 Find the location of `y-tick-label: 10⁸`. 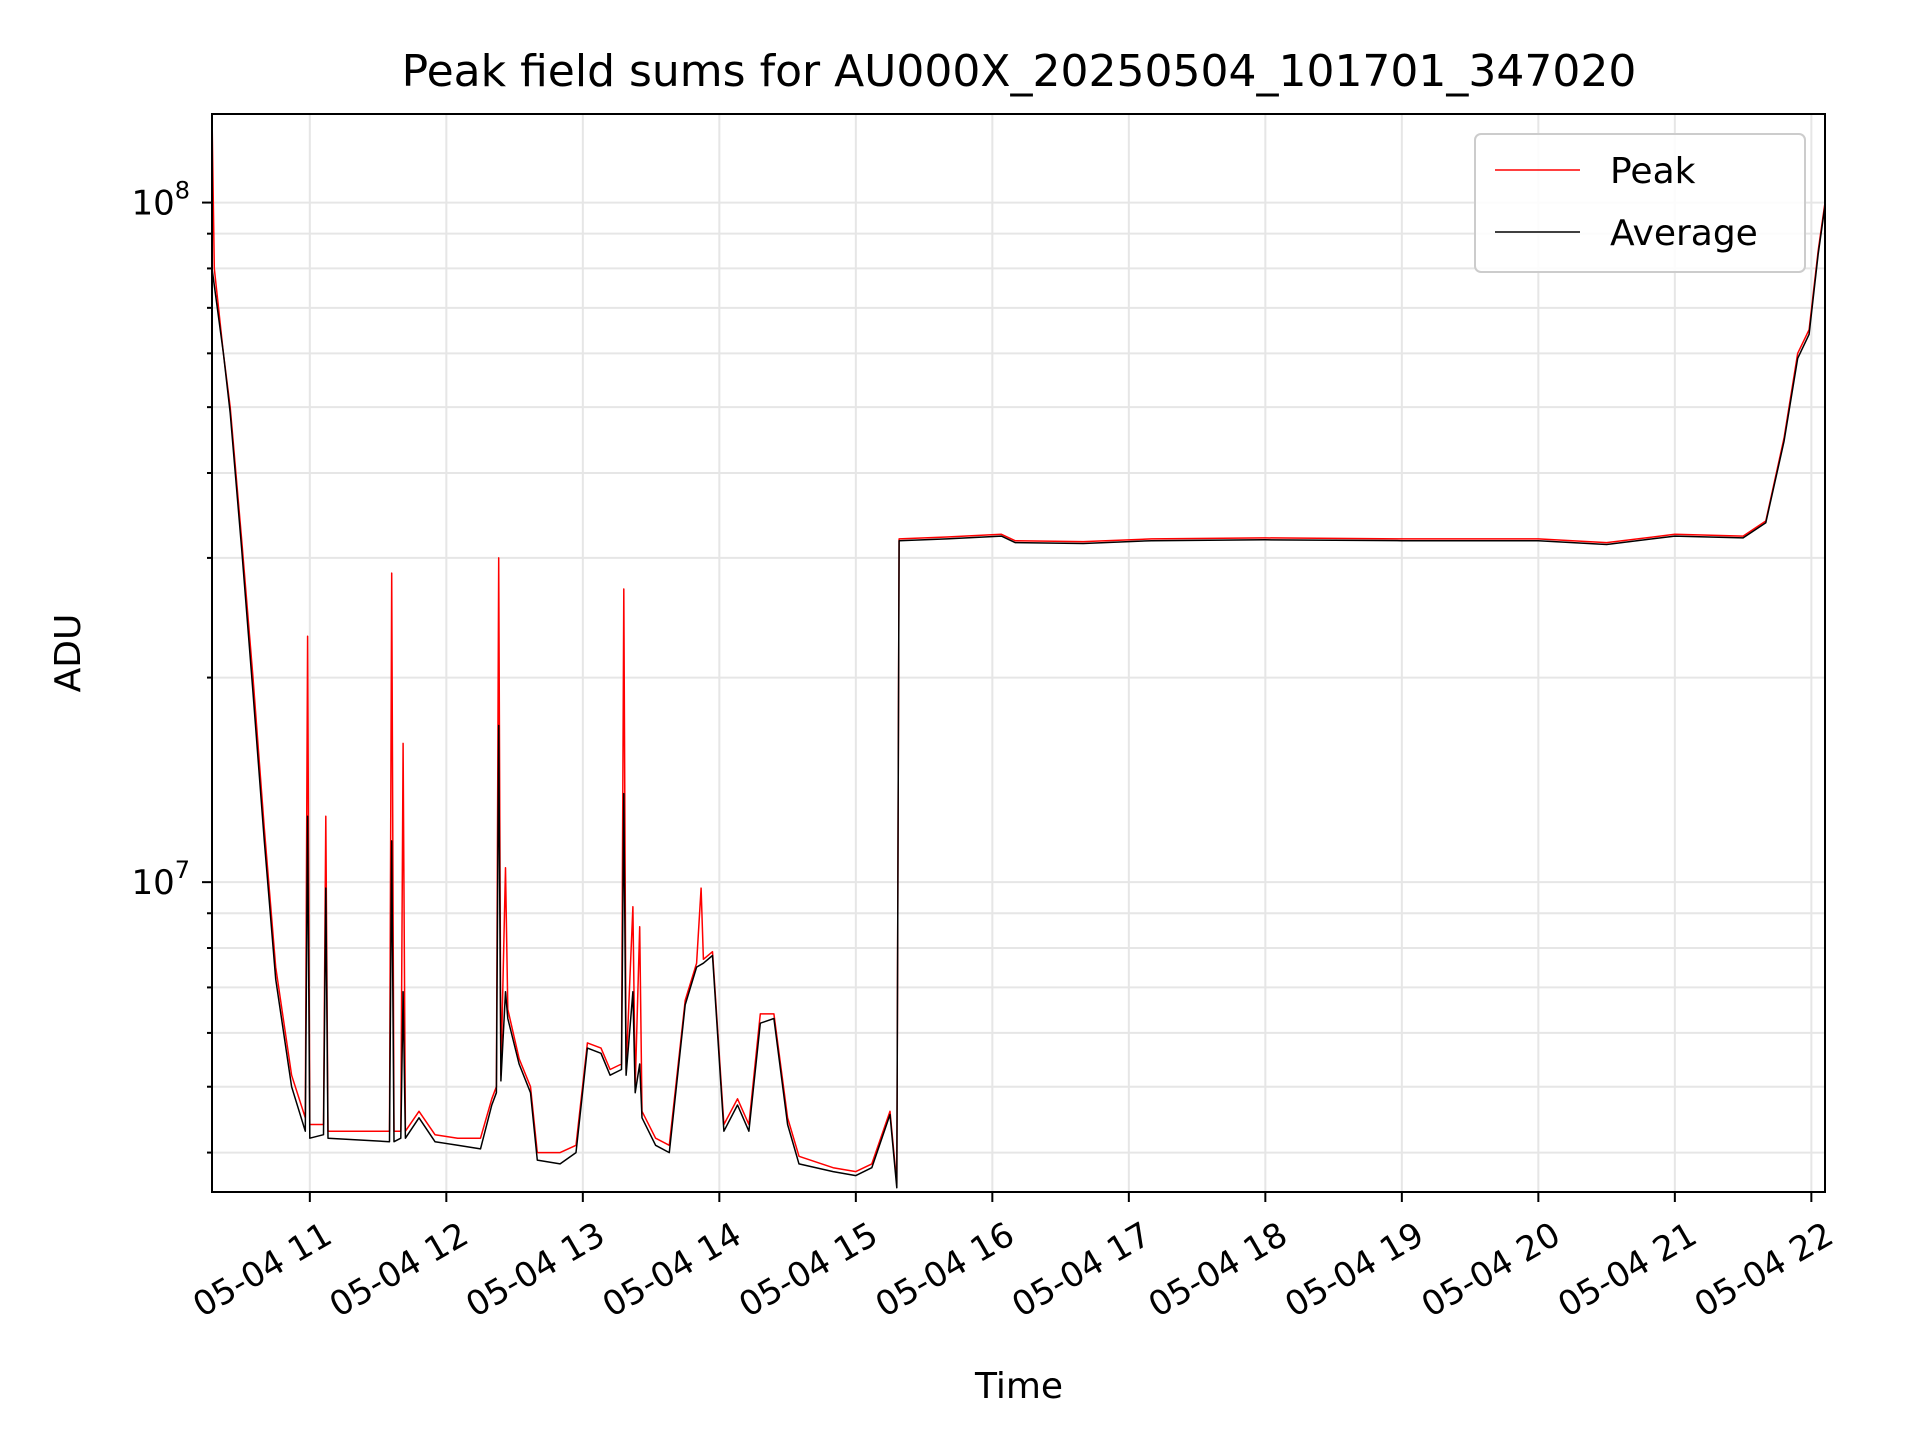

y-tick-label: 10⁸ is located at coordinates (160, 200).